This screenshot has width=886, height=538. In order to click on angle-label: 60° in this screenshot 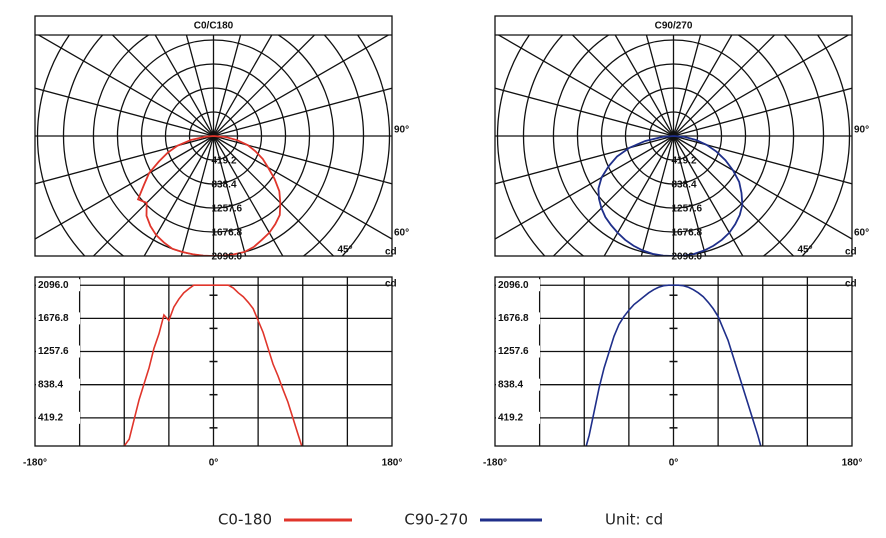, I will do `click(861, 233)`.